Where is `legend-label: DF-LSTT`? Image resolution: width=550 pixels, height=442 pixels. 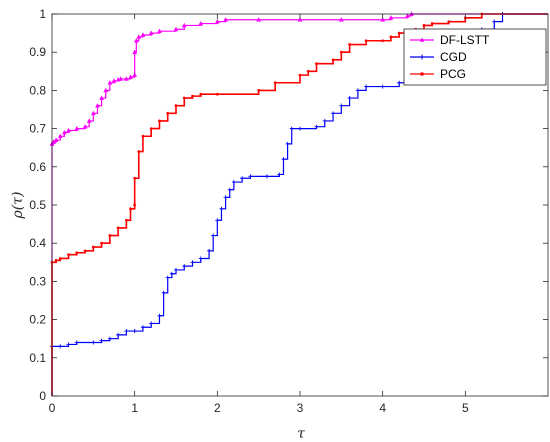 legend-label: DF-LSTT is located at coordinates (465, 40).